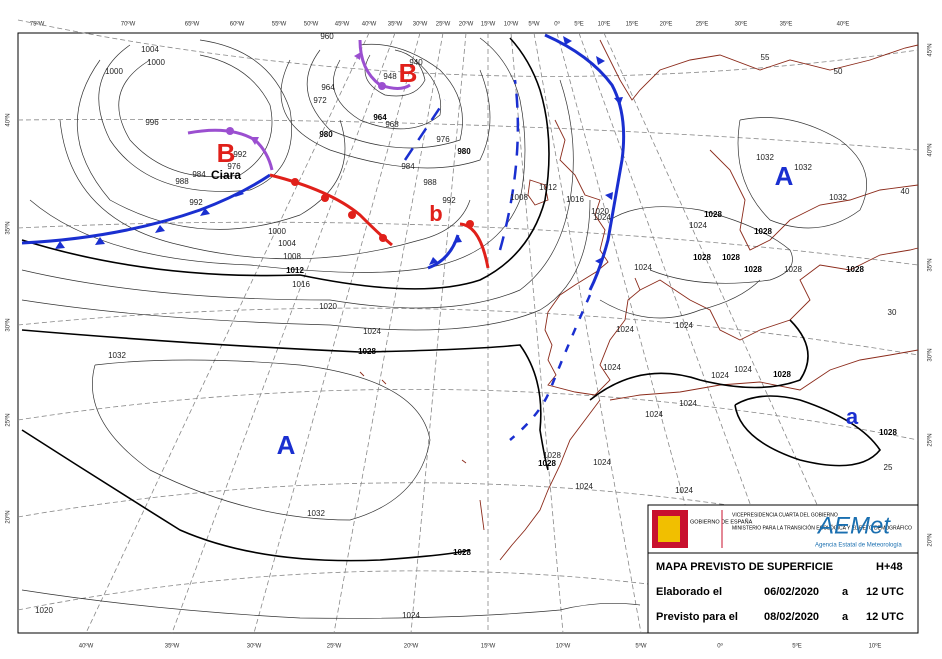 Image resolution: width=942 pixels, height=659 pixels. Describe the element at coordinates (8, 419) in the screenshot. I see `lat-label: 25ºN` at that location.